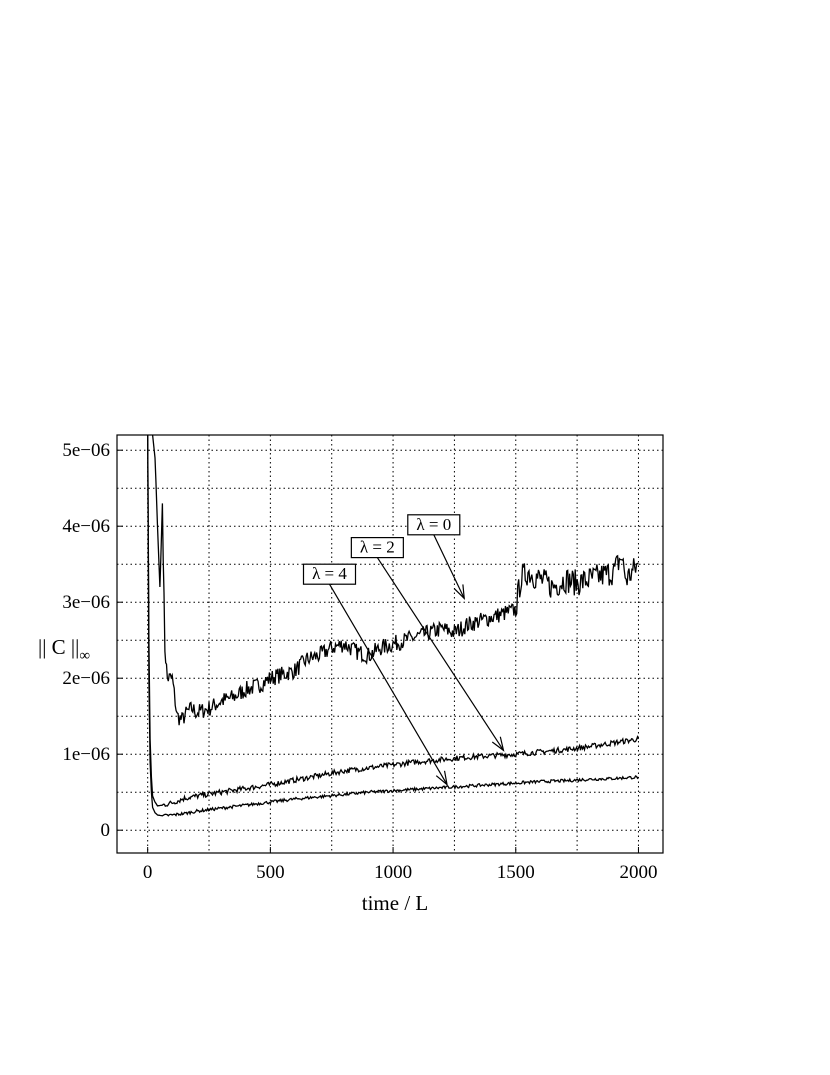  Describe the element at coordinates (86, 526) in the screenshot. I see `y-tick-label: 4e−06` at that location.